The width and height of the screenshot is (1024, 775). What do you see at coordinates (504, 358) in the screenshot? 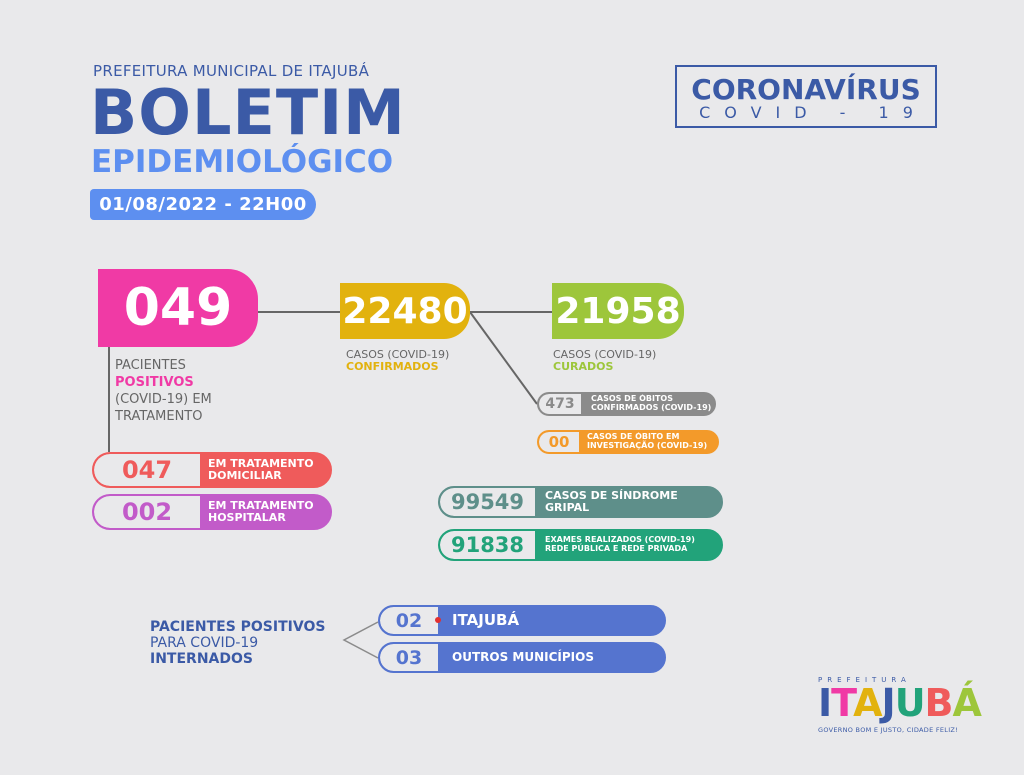
I see `connector-diagonal` at bounding box center [504, 358].